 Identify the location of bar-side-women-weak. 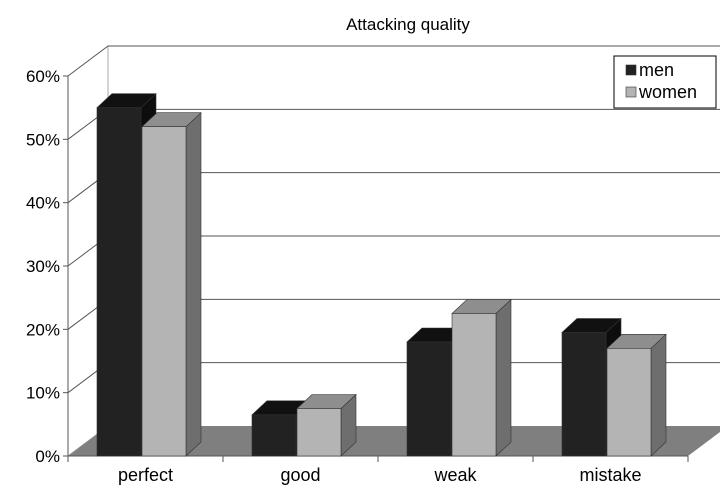
(503, 377).